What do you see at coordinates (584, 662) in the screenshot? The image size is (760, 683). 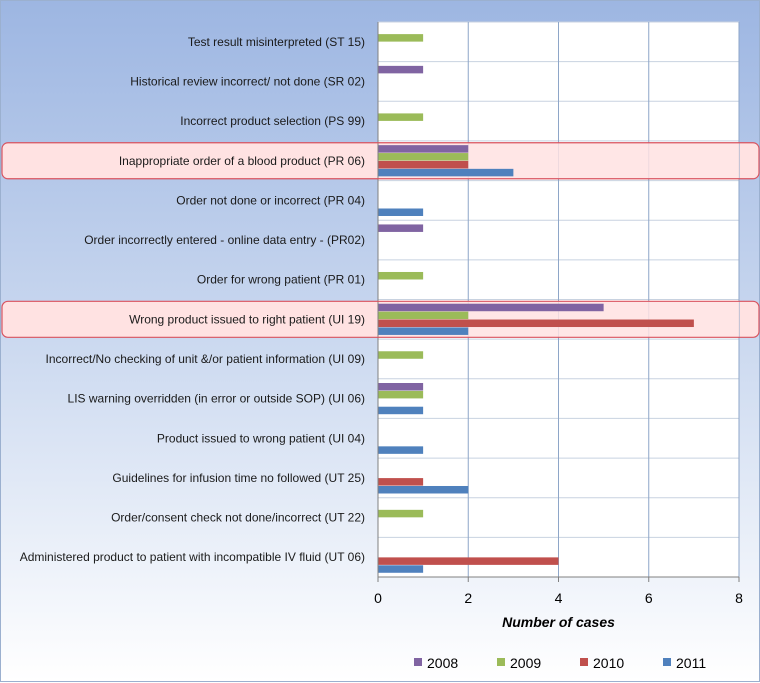 I see `legend-swatch-2010` at bounding box center [584, 662].